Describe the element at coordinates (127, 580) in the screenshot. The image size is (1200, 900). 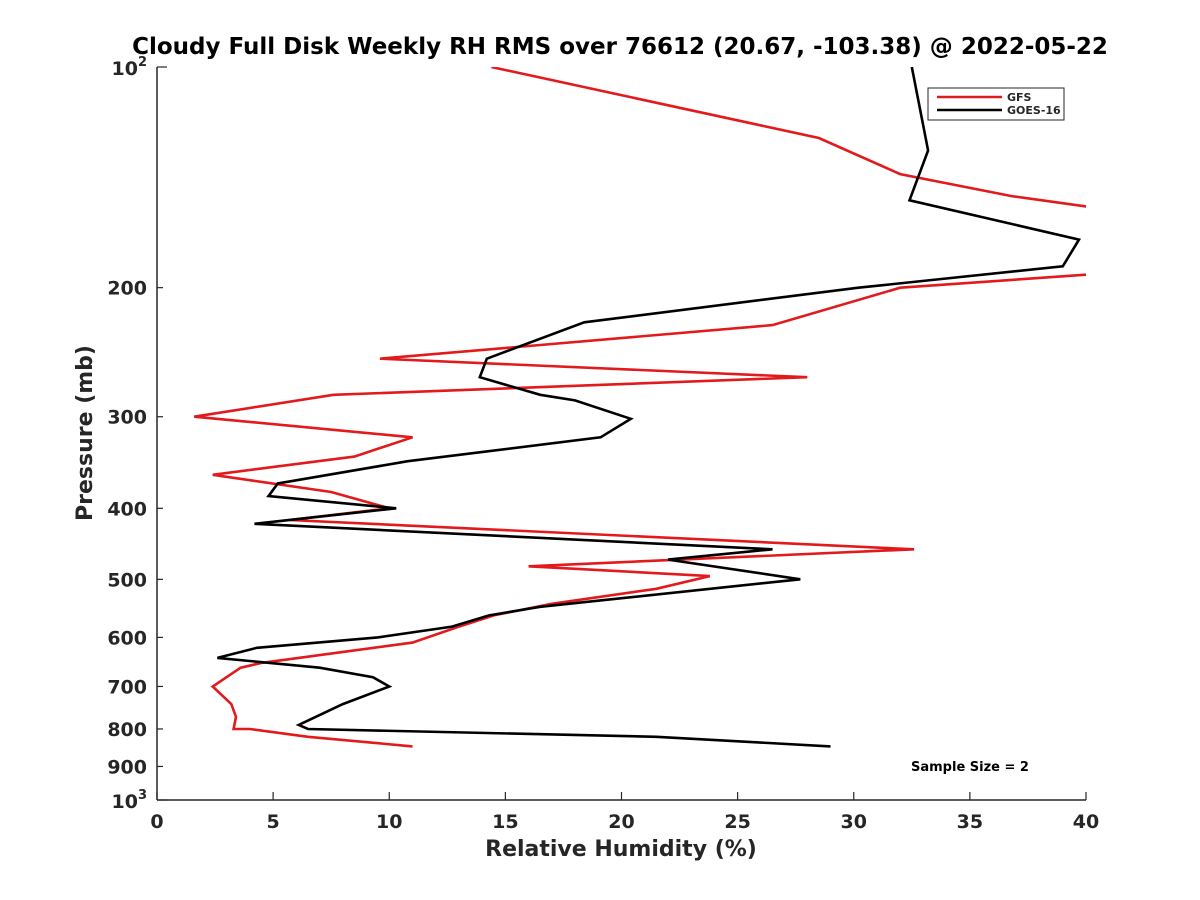
I see `y-tick-label-500: 500` at that location.